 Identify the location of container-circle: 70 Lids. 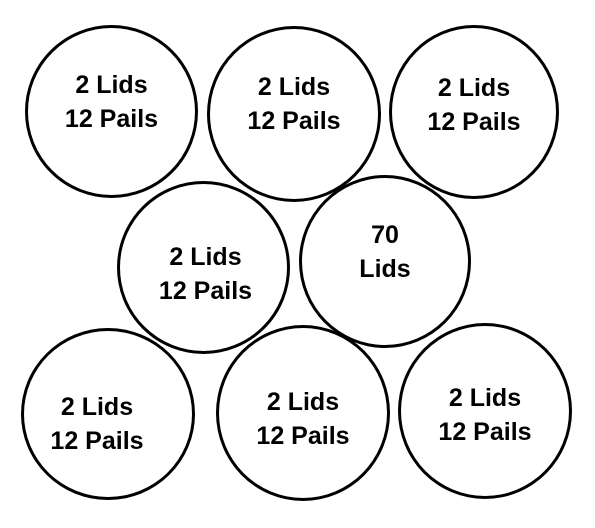
(385, 261).